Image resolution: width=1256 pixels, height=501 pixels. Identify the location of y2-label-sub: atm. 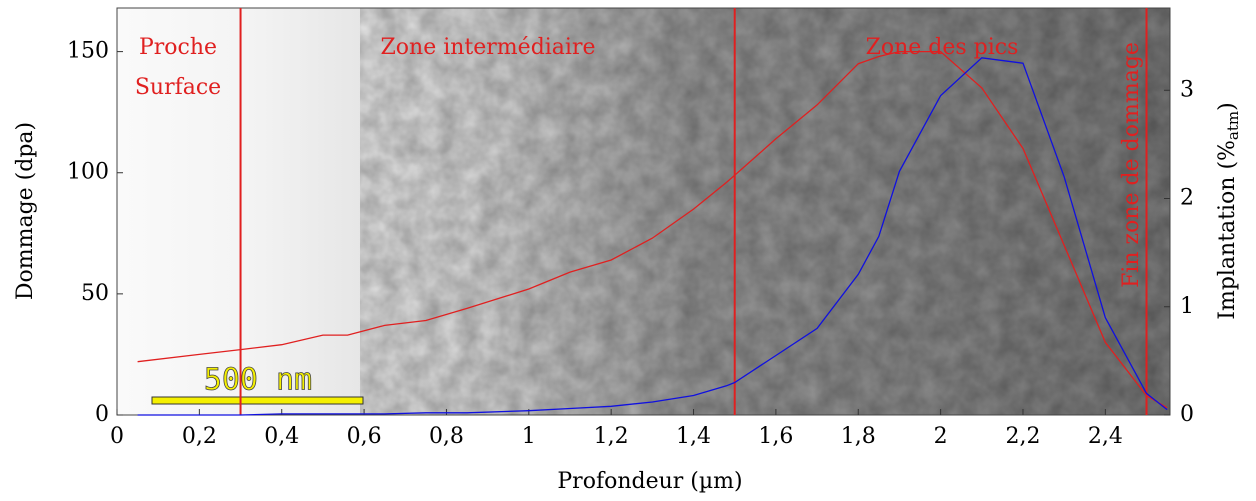
(1233, 125).